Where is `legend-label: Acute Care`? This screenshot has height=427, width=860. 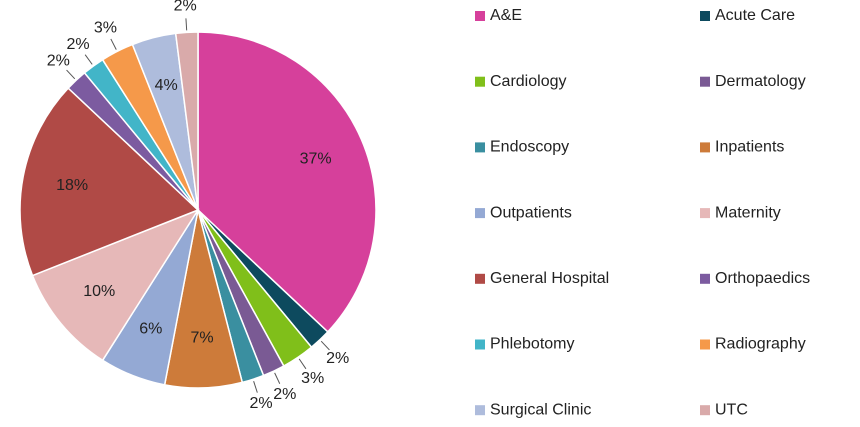 legend-label: Acute Care is located at coordinates (755, 15).